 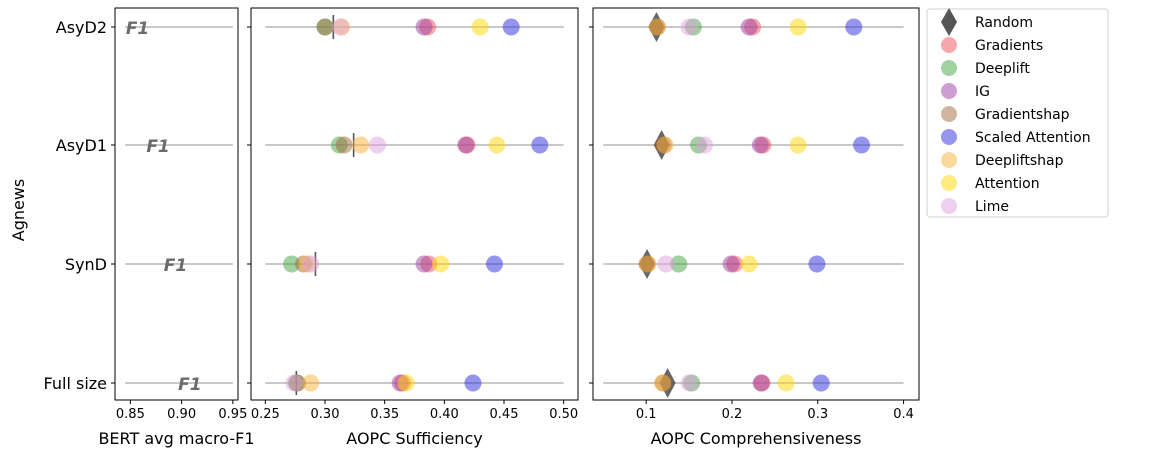 I want to click on legend-label-gradients: Gradients, so click(x=1009, y=46).